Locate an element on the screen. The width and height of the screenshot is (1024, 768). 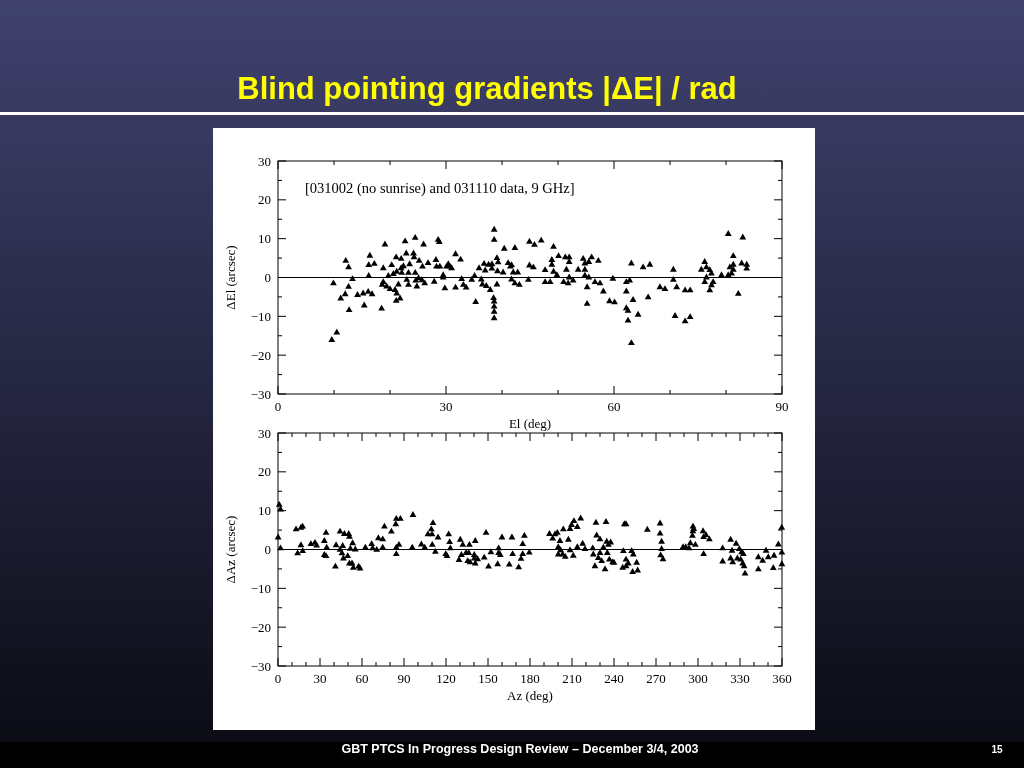
y-axis-title: ΔAz (arcsec) is located at coordinates (230, 549).